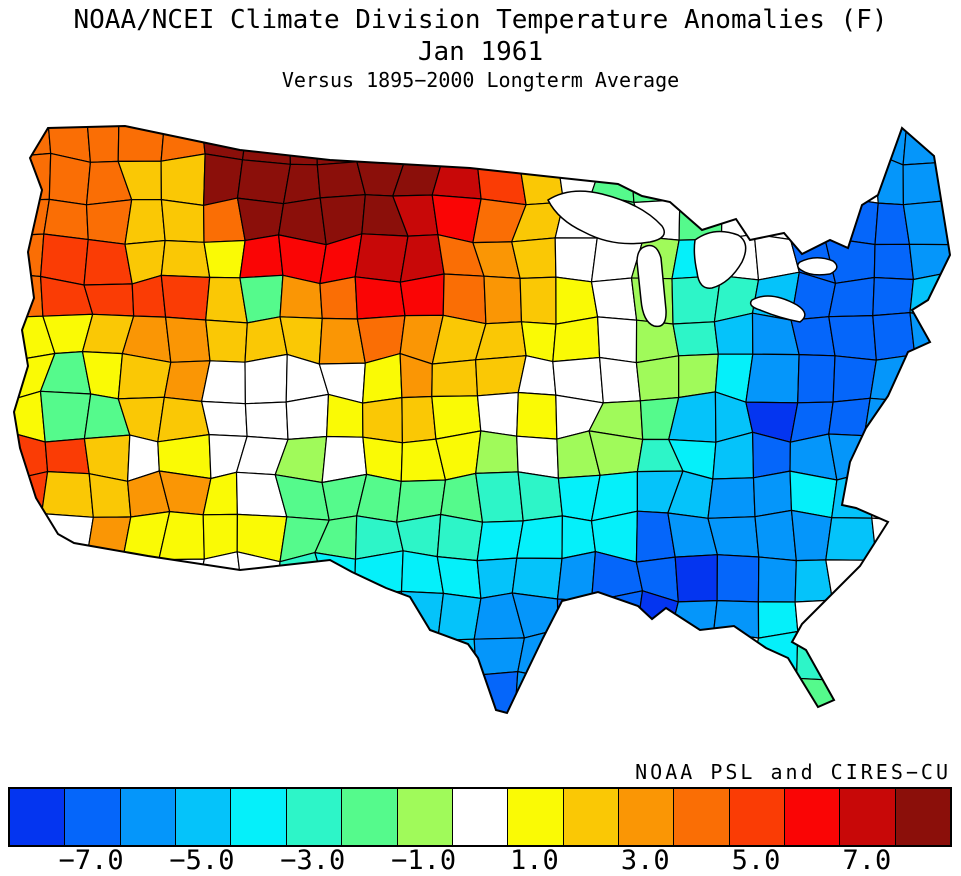 This screenshot has height=876, width=961. Describe the element at coordinates (606, 217) in the screenshot. I see `lake-superior` at that location.